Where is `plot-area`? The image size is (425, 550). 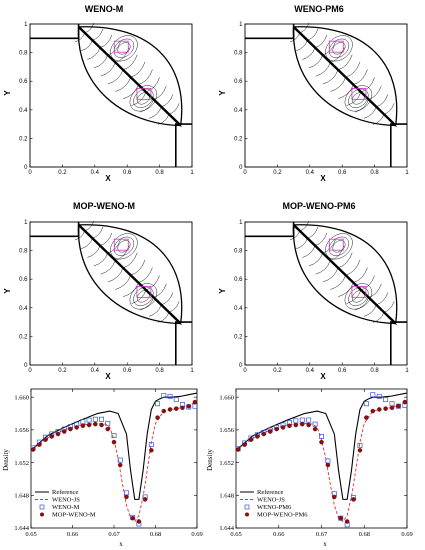
plot-area is located at coordinates (321, 460).